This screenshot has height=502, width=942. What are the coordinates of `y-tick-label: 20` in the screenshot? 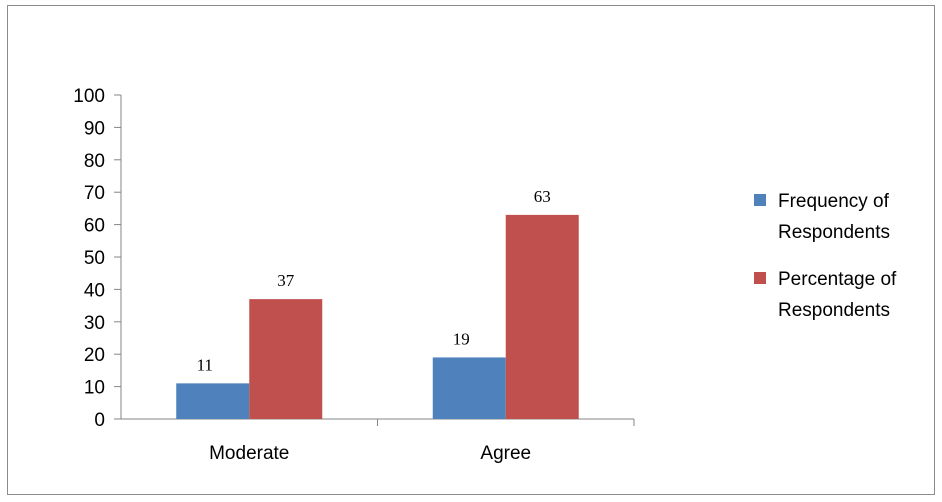 It's located at (94, 355).